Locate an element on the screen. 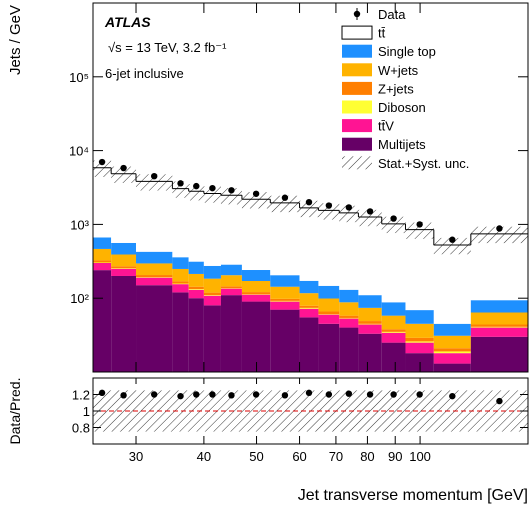 This screenshot has width=532, height=510. y-tick-label: 10² is located at coordinates (79, 298).